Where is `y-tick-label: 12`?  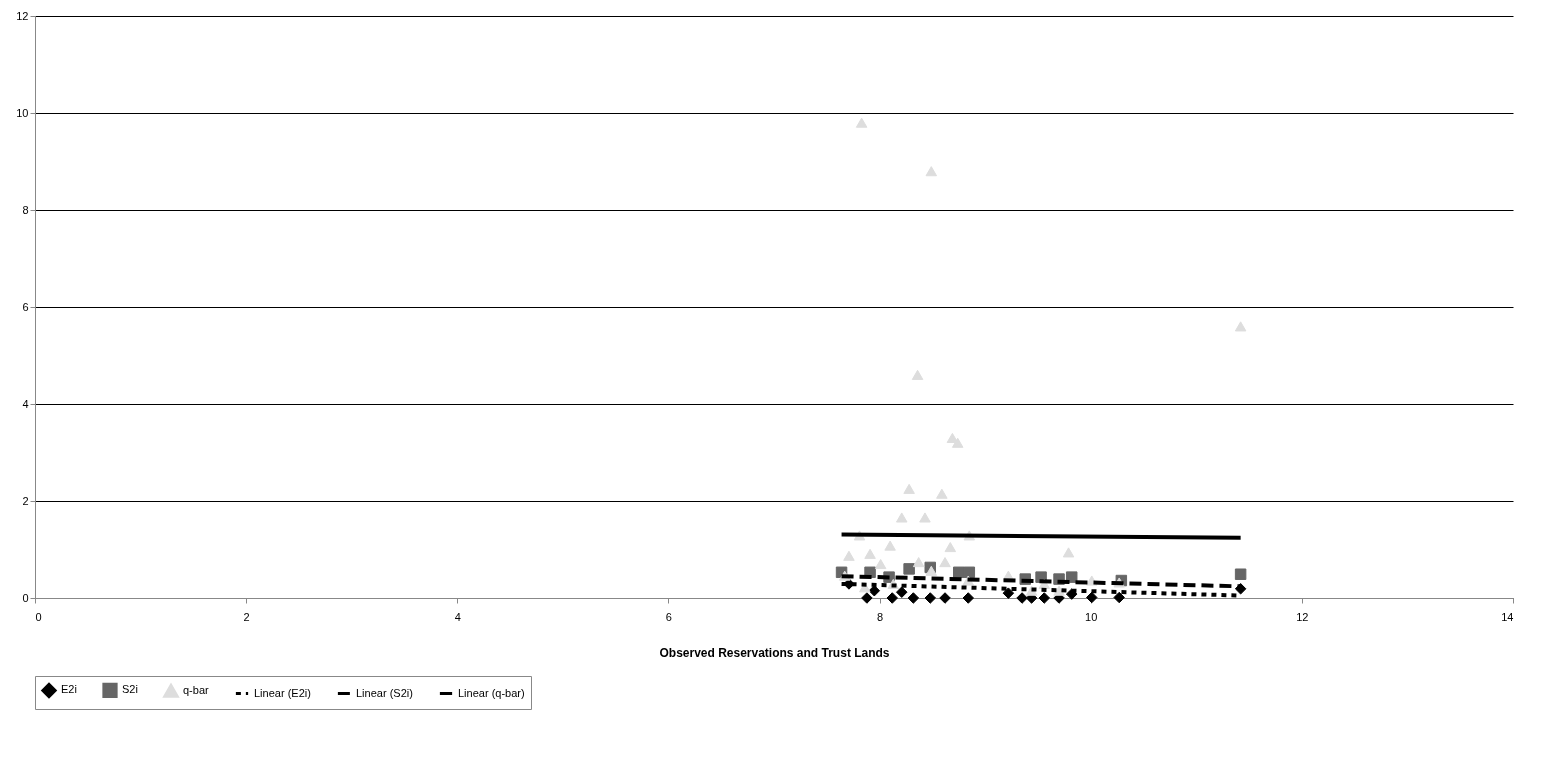
y-tick-label: 12 is located at coordinates (22, 15).